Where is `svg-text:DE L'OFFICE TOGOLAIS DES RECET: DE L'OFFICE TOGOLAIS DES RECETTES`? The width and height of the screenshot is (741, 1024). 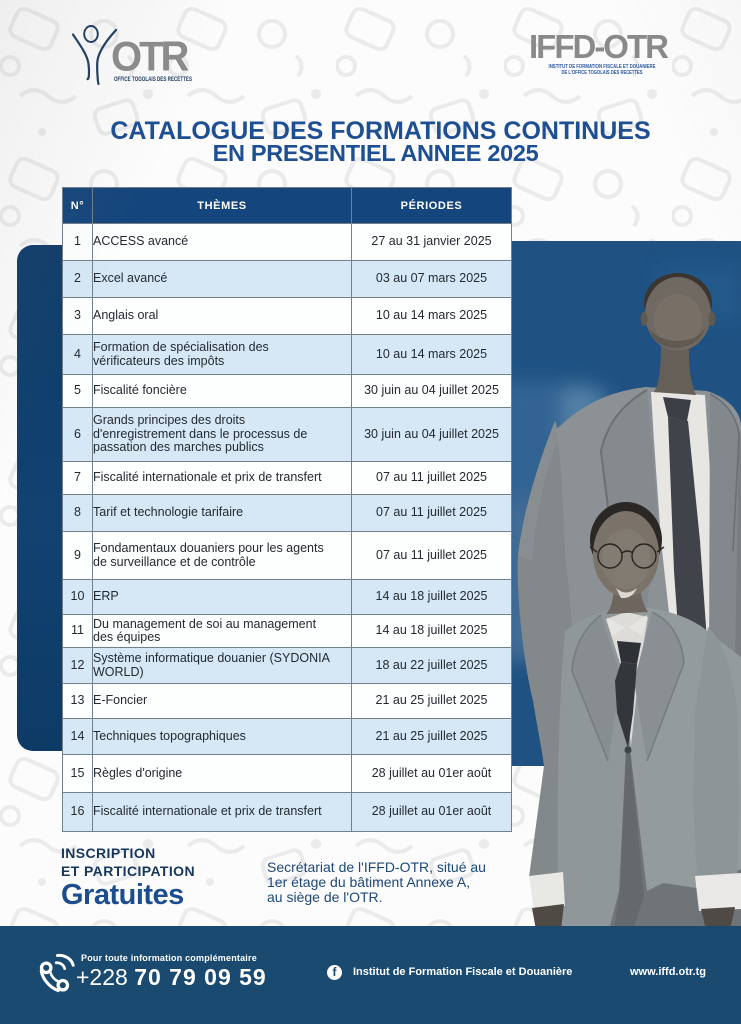 svg-text:DE L'OFFICE TOGOLAIS DES RECET: DE L'OFFICE TOGOLAIS DES RECETTES is located at coordinates (602, 73).